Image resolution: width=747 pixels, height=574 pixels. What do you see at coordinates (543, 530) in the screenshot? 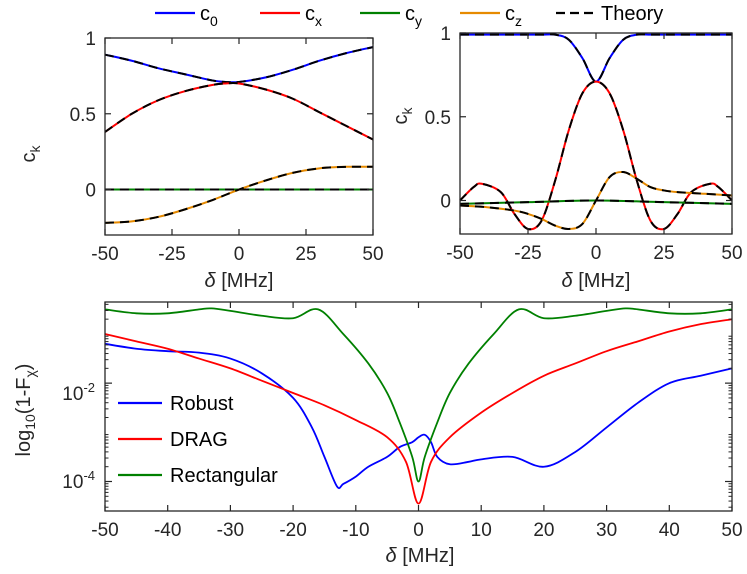
I see `xtick-label: 20` at bounding box center [543, 530].